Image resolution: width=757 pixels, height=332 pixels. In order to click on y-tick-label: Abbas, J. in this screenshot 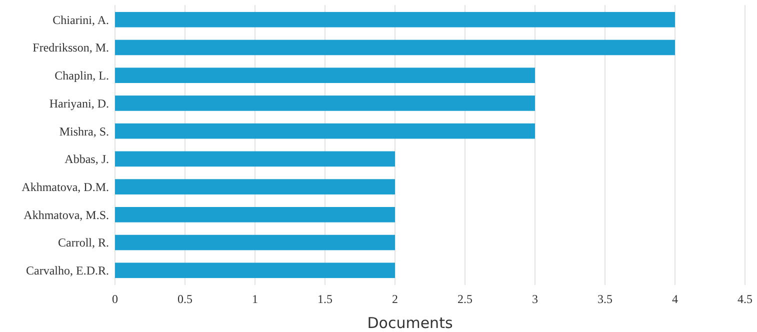, I will do `click(86, 159)`.